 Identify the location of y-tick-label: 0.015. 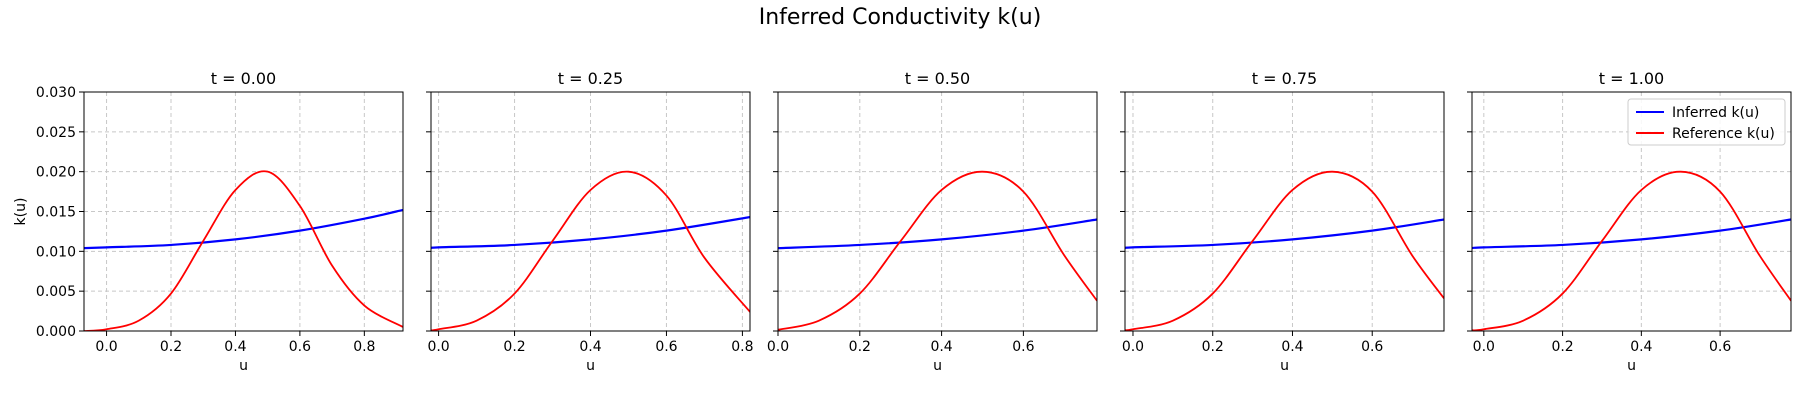
(56, 213).